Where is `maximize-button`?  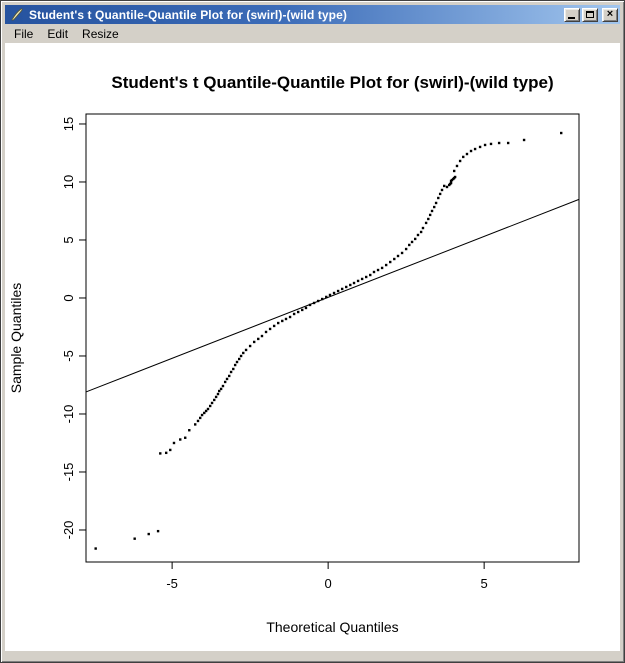 maximize-button is located at coordinates (590, 14).